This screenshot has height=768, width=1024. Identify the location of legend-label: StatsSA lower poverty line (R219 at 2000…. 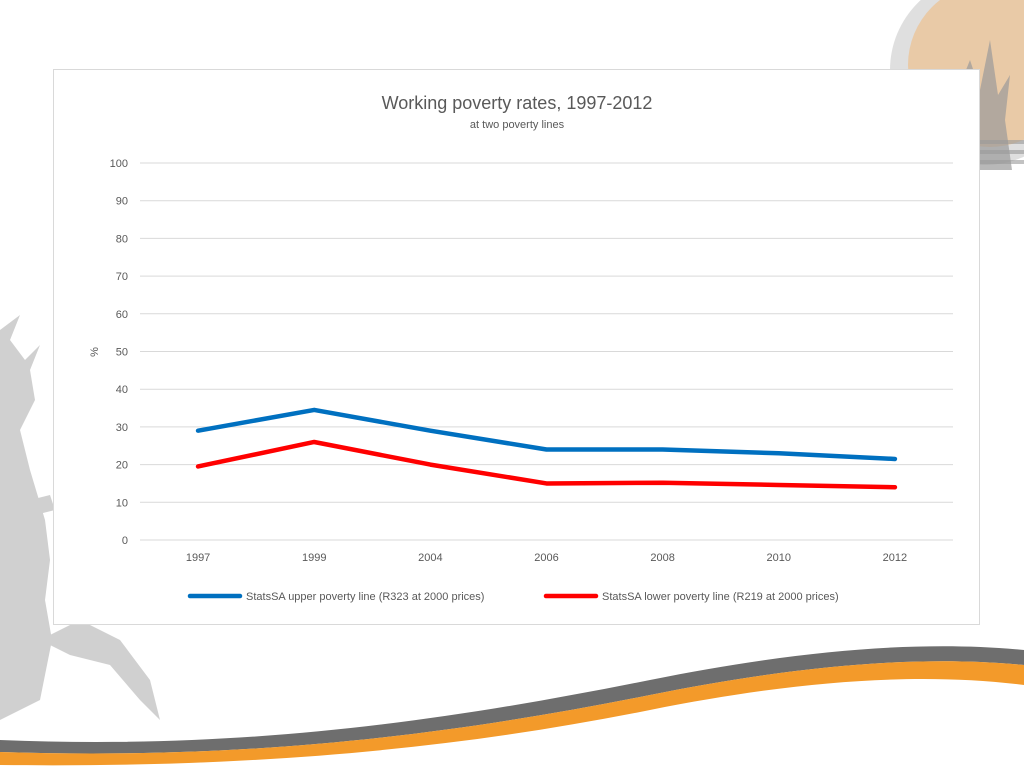
(720, 597).